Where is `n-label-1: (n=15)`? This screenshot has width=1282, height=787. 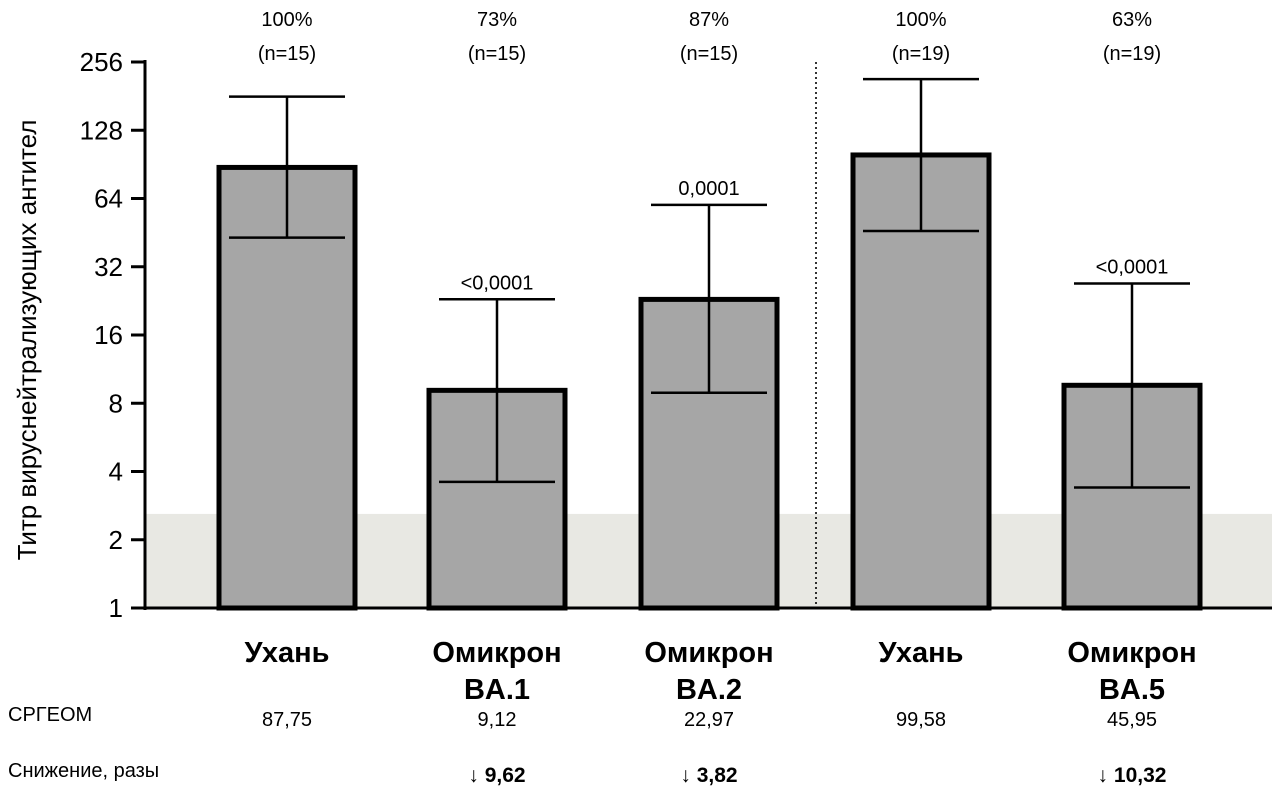
n-label-1: (n=15) is located at coordinates (287, 54).